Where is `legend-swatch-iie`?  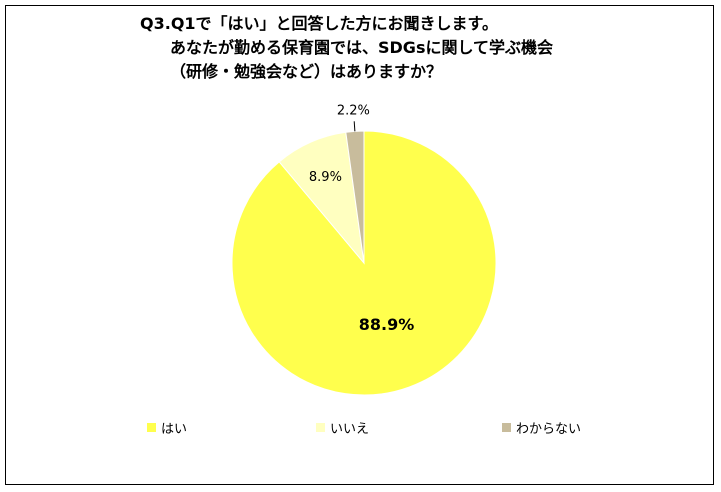
legend-swatch-iie is located at coordinates (320, 427).